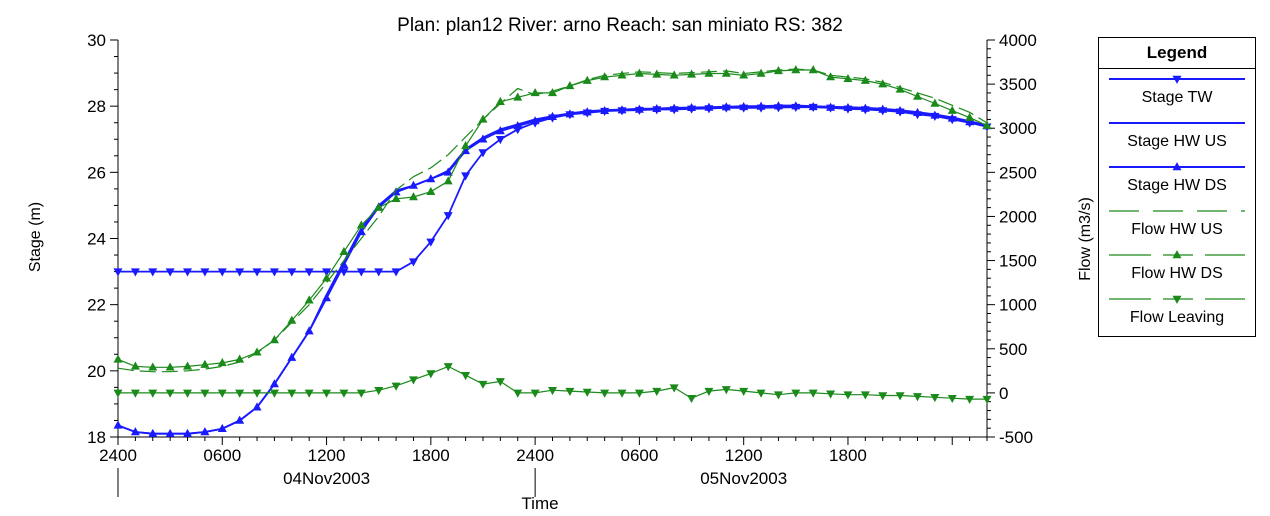  Describe the element at coordinates (1177, 267) in the screenshot. I see `legend-item: Flow HW DS` at that location.